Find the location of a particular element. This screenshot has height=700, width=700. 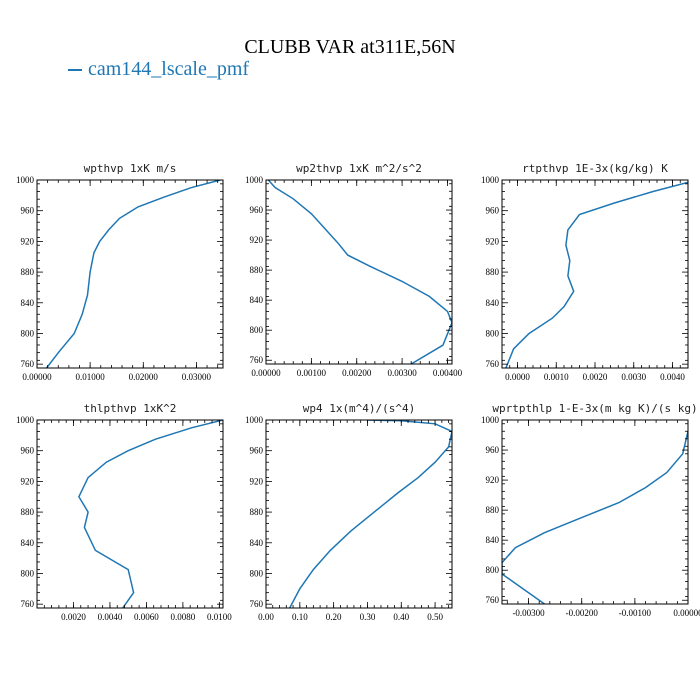

x-tick-label: 0.0100 is located at coordinates (219, 617).